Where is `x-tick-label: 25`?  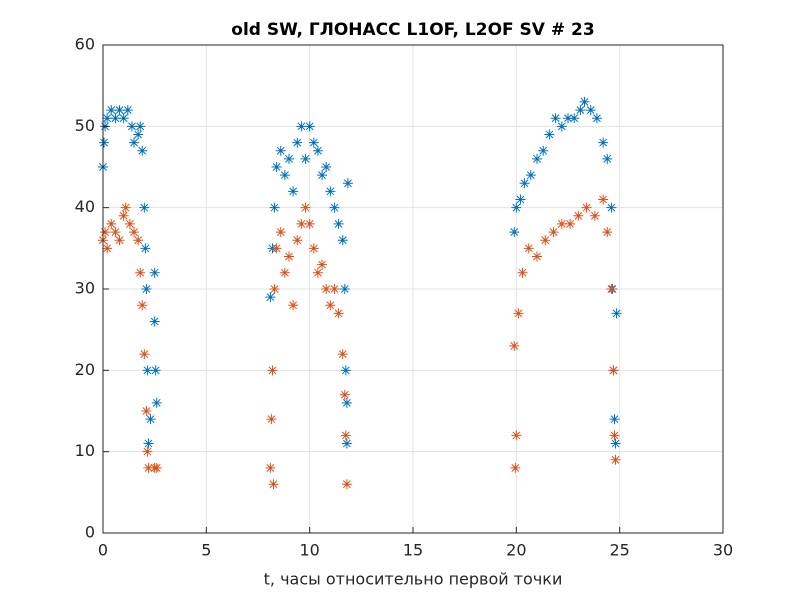
x-tick-label: 25 is located at coordinates (619, 550).